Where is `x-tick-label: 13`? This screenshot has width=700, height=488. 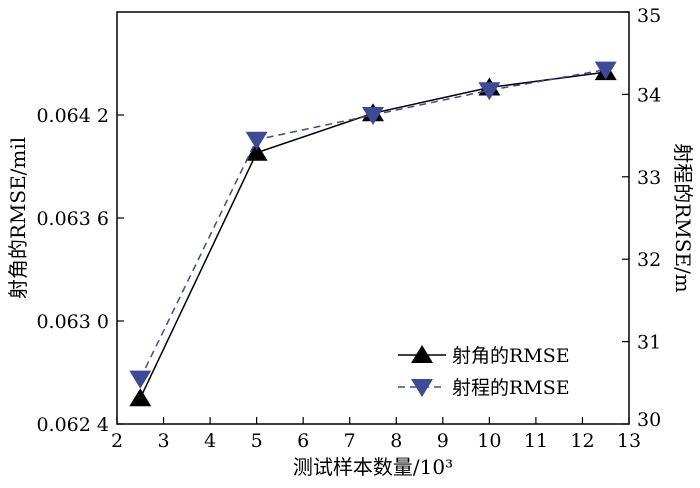 x-tick-label: 13 is located at coordinates (629, 441).